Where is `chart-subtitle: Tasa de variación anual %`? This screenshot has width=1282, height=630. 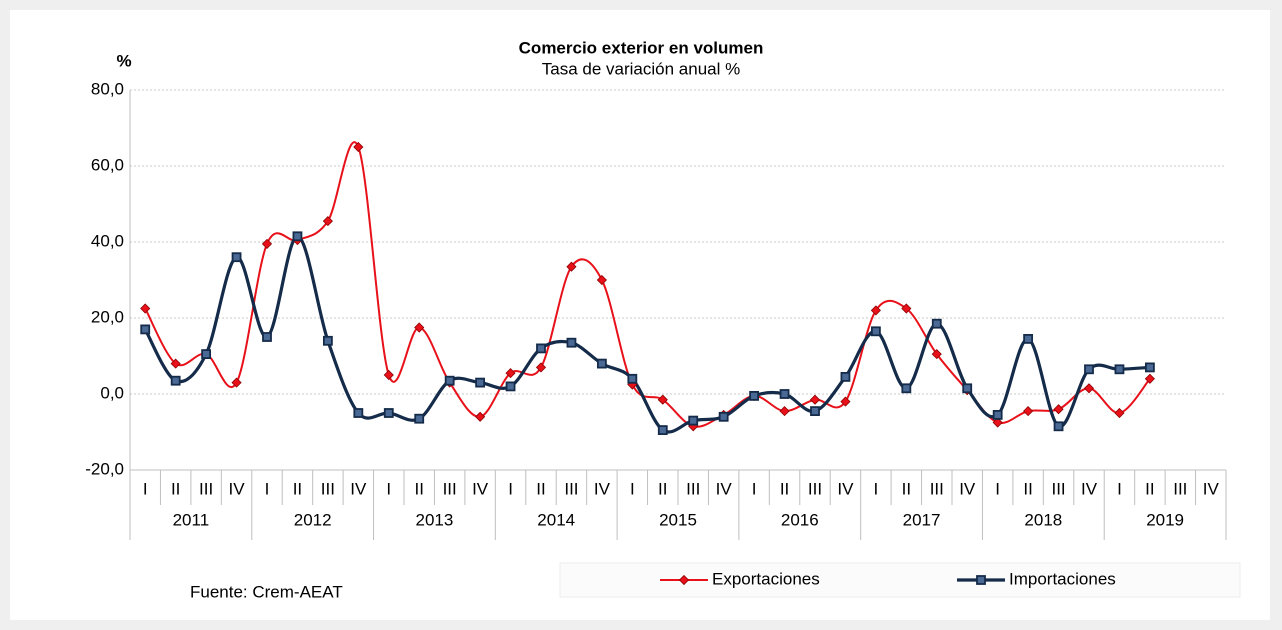 chart-subtitle: Tasa de variación anual % is located at coordinates (641, 68).